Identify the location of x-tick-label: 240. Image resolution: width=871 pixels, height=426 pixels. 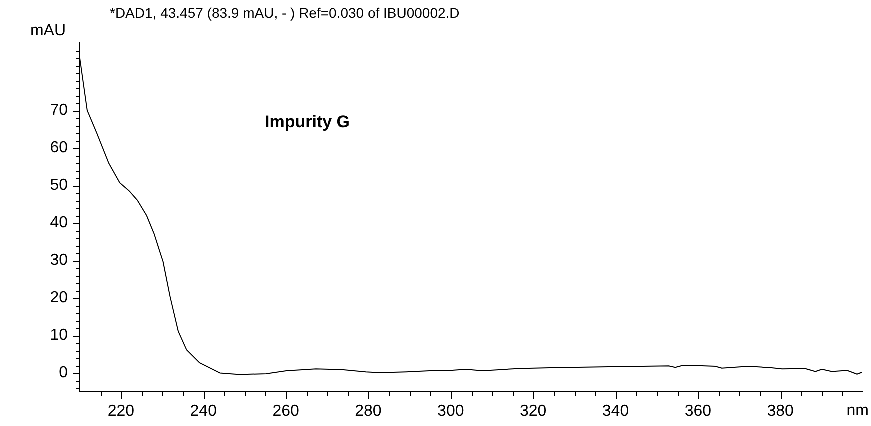
(204, 411).